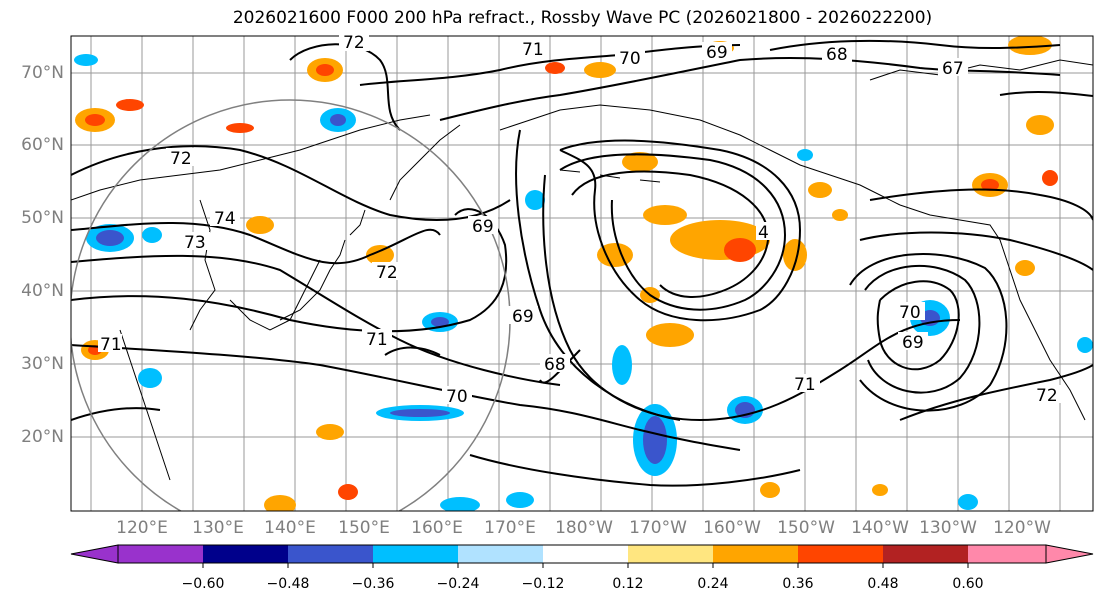 This screenshot has height=604, width=1105. Describe the element at coordinates (968, 584) in the screenshot. I see `colorbar-tick-label: 0.60` at that location.